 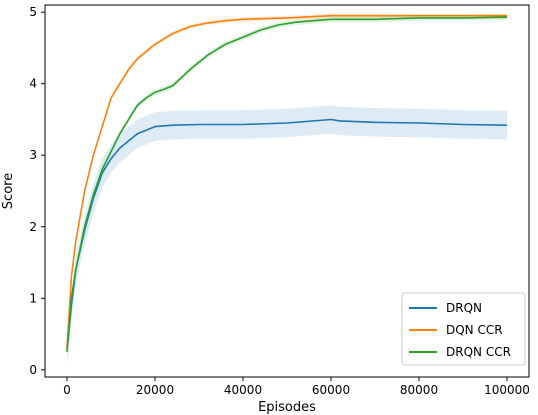 What do you see at coordinates (478, 352) in the screenshot?
I see `legend-label-drqn-ccr: DRQN CCR` at bounding box center [478, 352].